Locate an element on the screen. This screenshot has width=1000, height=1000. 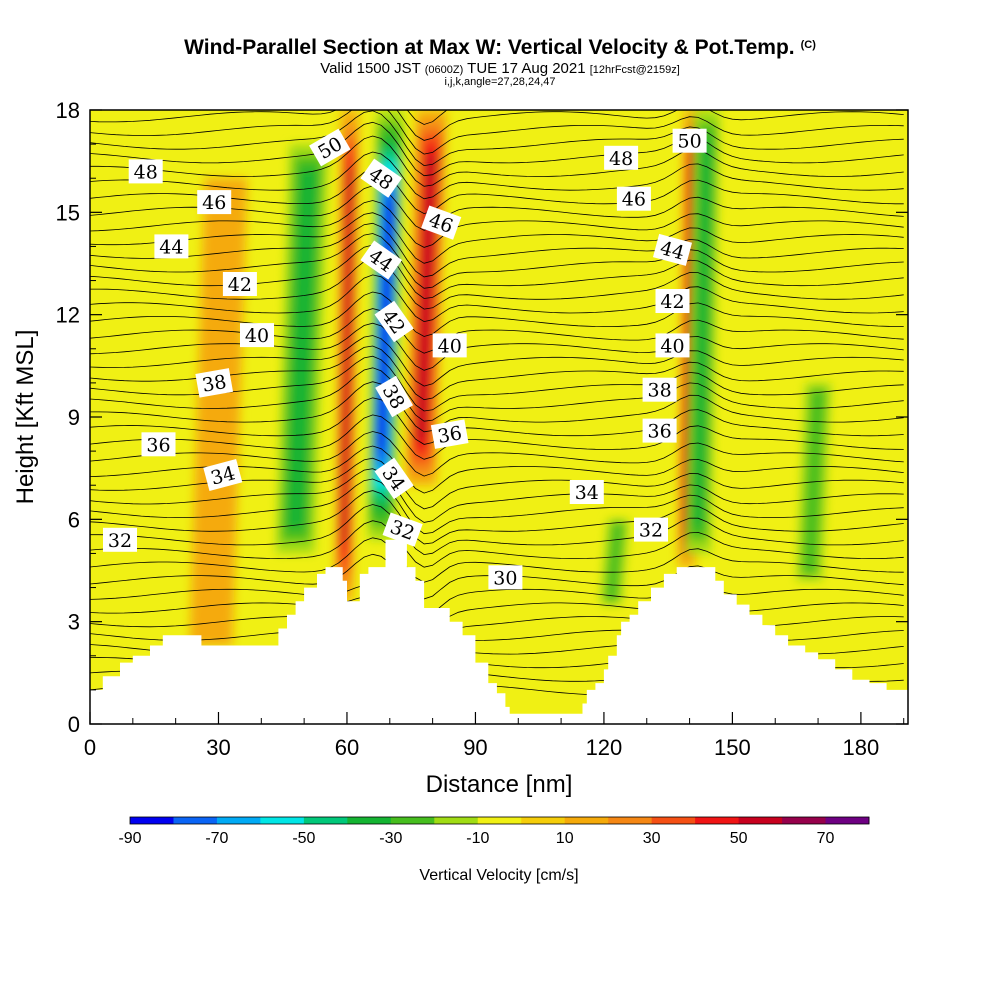
valid-date: TUE 17 Aug 2021 is located at coordinates (526, 68).